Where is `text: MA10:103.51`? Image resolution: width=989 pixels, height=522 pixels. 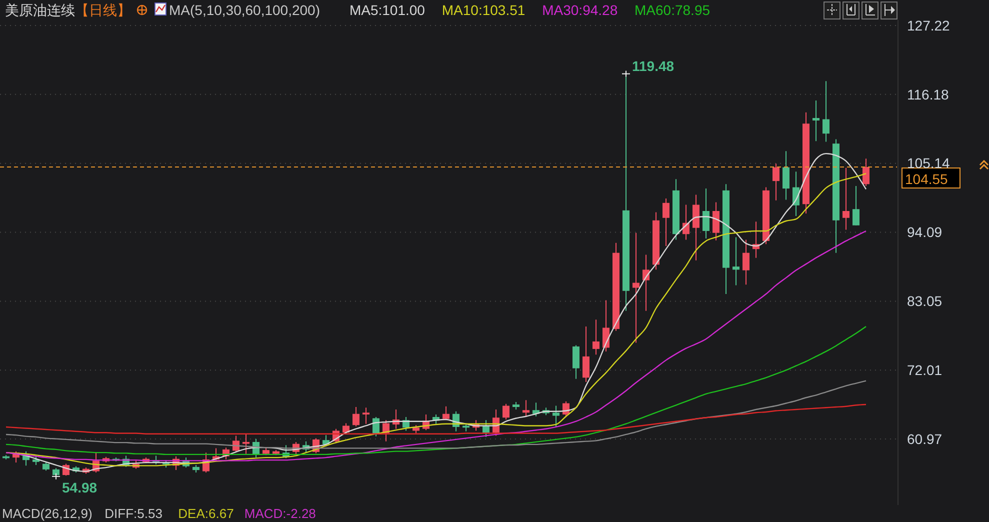 text: MA10:103.51 is located at coordinates (484, 10).